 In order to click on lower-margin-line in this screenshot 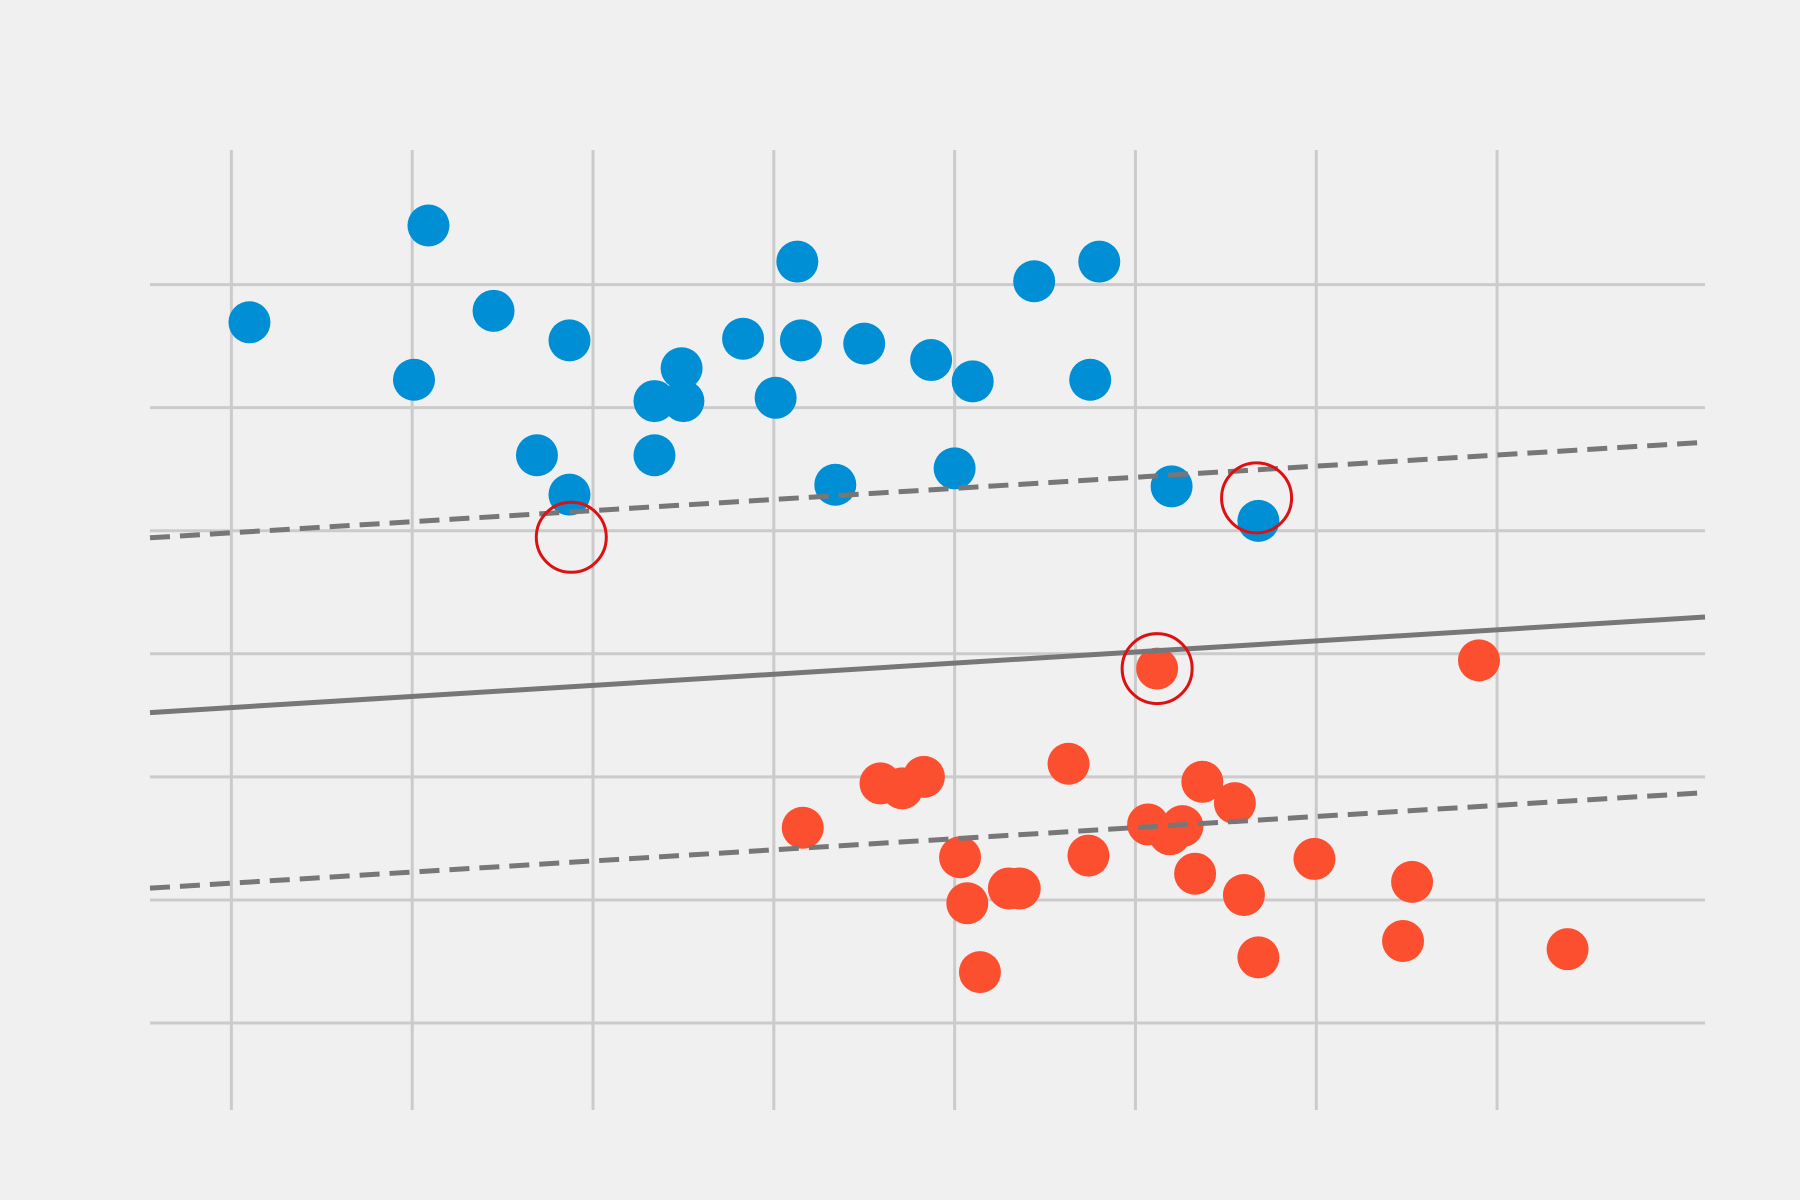, I will do `click(927, 840)`.